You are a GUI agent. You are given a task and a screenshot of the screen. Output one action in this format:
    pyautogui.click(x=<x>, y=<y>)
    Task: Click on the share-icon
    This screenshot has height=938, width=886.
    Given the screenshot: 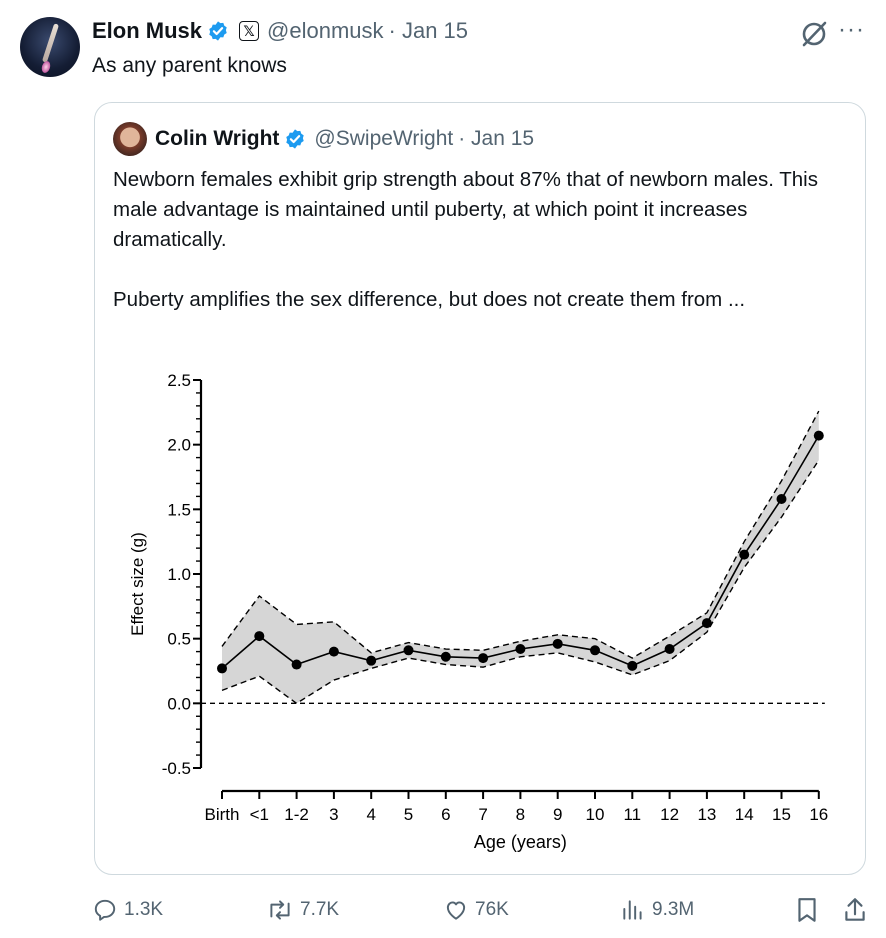 What is the action you would take?
    pyautogui.click(x=855, y=909)
    